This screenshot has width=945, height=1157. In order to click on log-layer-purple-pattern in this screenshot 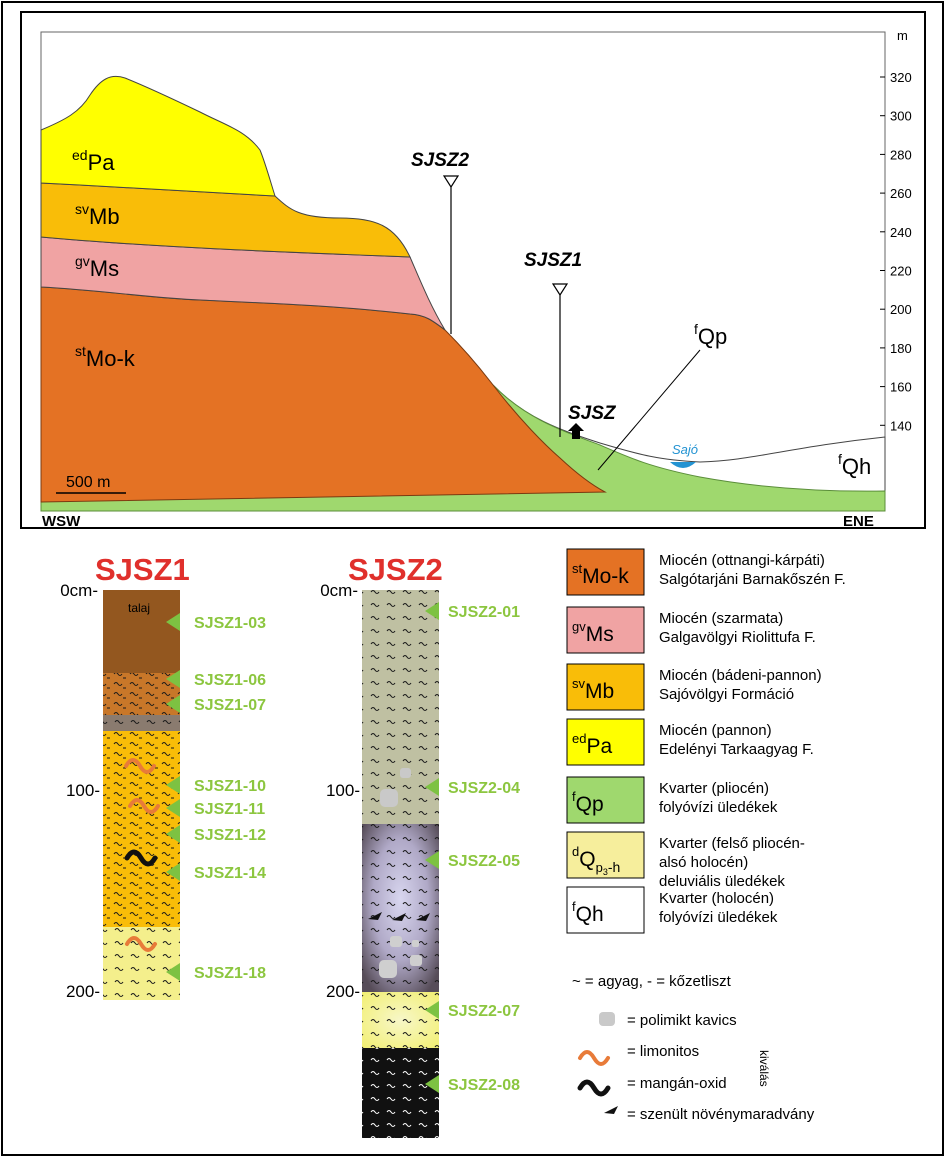, I will do `click(400, 908)`.